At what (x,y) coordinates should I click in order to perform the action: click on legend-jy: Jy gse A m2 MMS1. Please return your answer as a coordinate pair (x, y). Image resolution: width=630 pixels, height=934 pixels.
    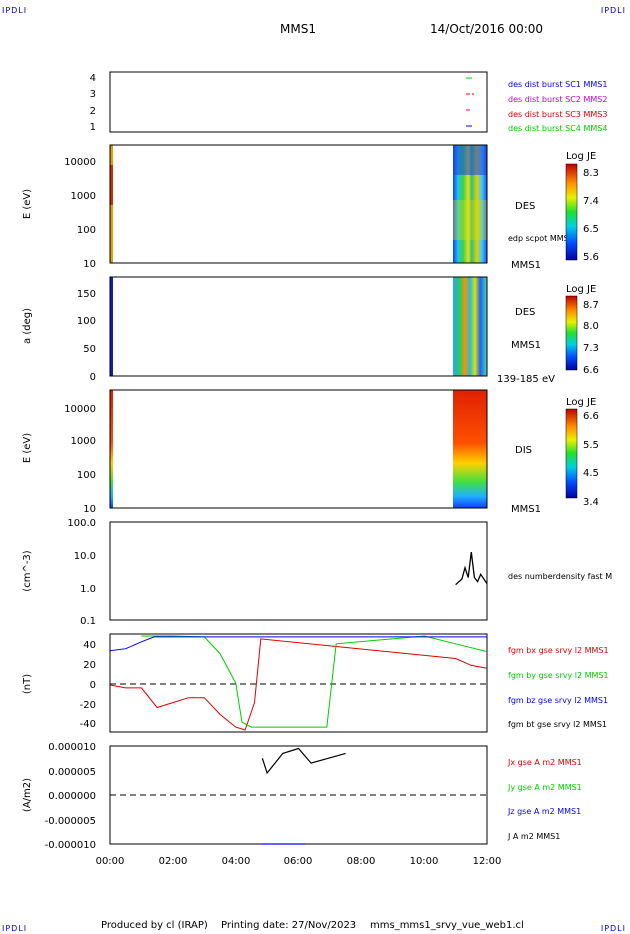
    Looking at the image, I should click on (544, 787).